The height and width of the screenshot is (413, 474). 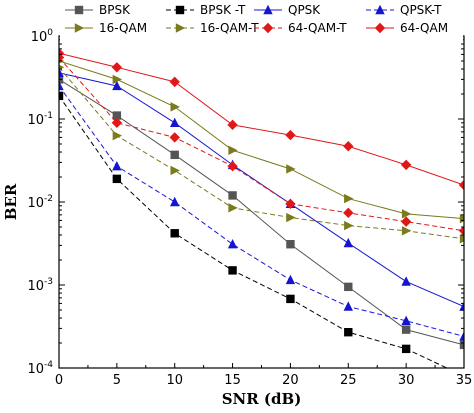 I want to click on legend-item: 64-QAM, so click(x=407, y=28).